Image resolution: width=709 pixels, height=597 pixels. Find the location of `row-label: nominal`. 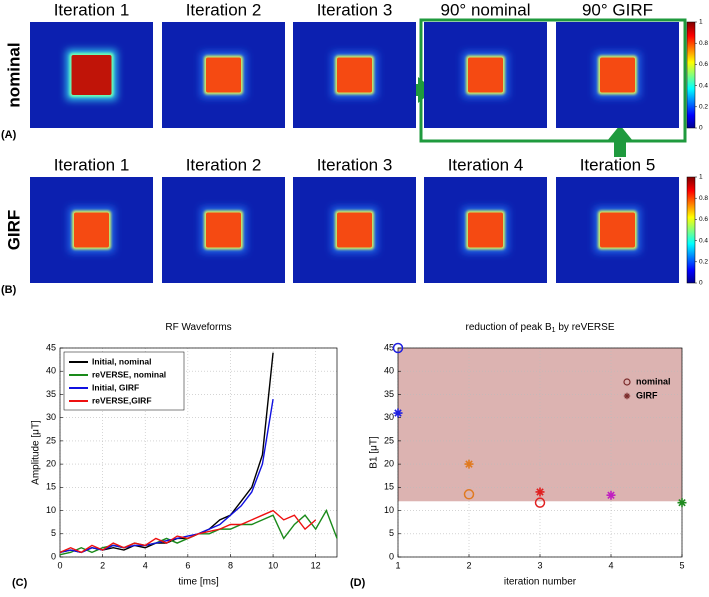

row-label: nominal is located at coordinates (13, 74).